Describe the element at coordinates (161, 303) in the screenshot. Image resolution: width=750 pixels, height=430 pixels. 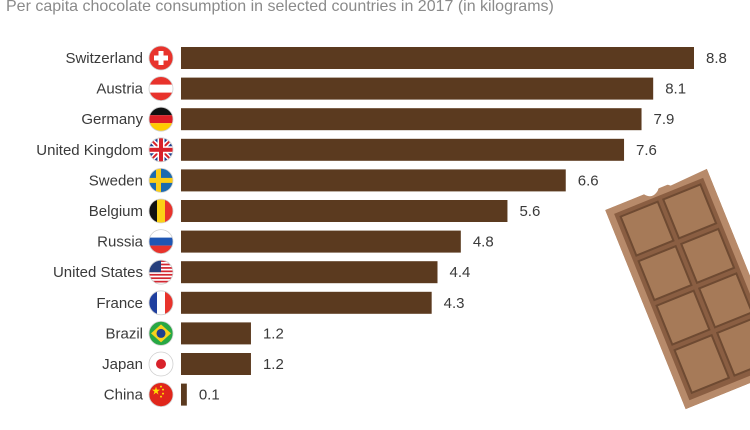
I see `france-flag-icon` at that location.